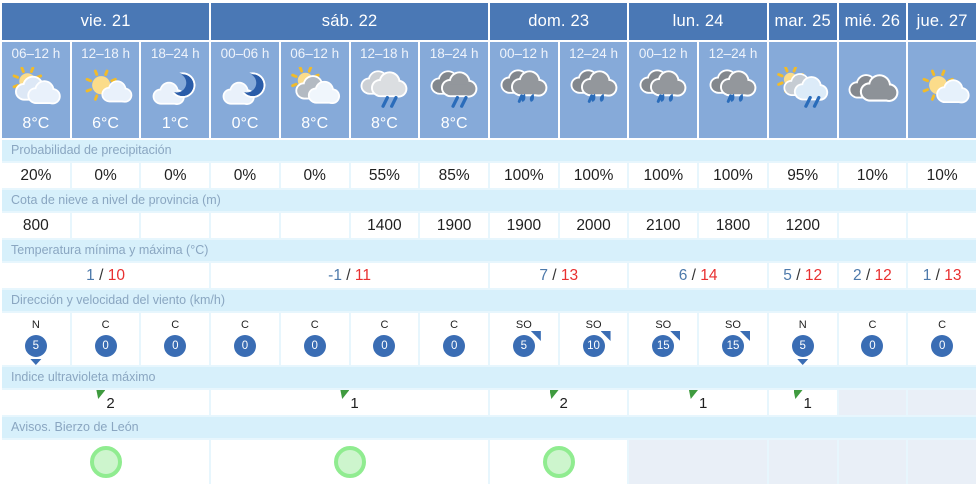 Image resolution: width=978 pixels, height=484 pixels. Describe the element at coordinates (663, 85) in the screenshot. I see `rain-heavy-icon` at that location.